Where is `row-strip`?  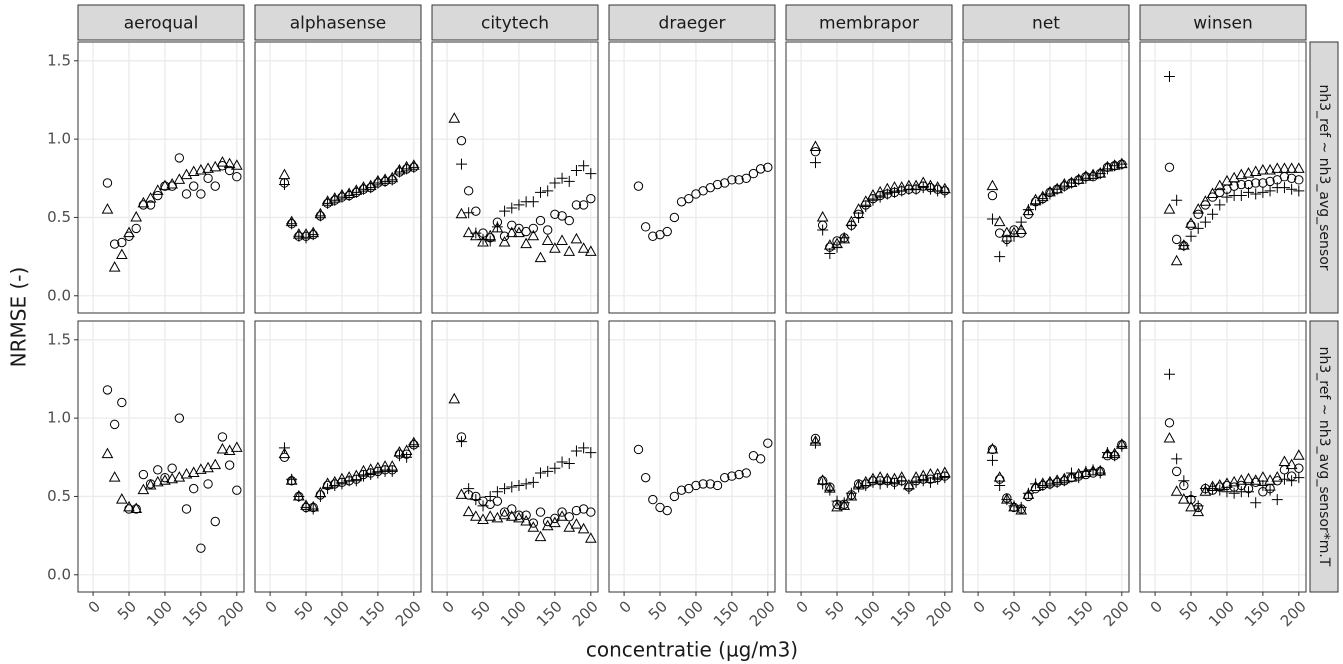 row-strip is located at coordinates (1324, 177).